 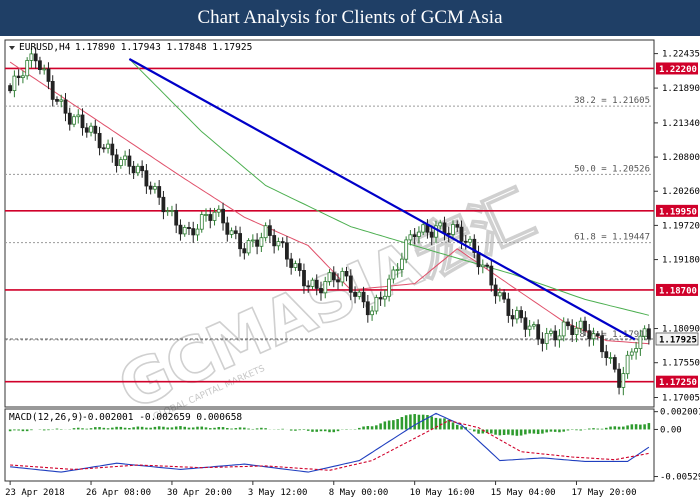 What do you see at coordinates (612, 169) in the screenshot?
I see `fib-level-label: 50.0 = 1.20526` at bounding box center [612, 169].